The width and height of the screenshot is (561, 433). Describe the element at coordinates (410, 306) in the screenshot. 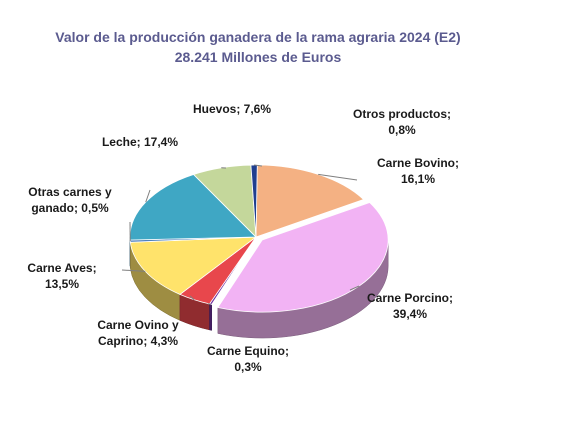

I see `slice-label-carne-porcino: Carne Porcino; 39,4%` at that location.